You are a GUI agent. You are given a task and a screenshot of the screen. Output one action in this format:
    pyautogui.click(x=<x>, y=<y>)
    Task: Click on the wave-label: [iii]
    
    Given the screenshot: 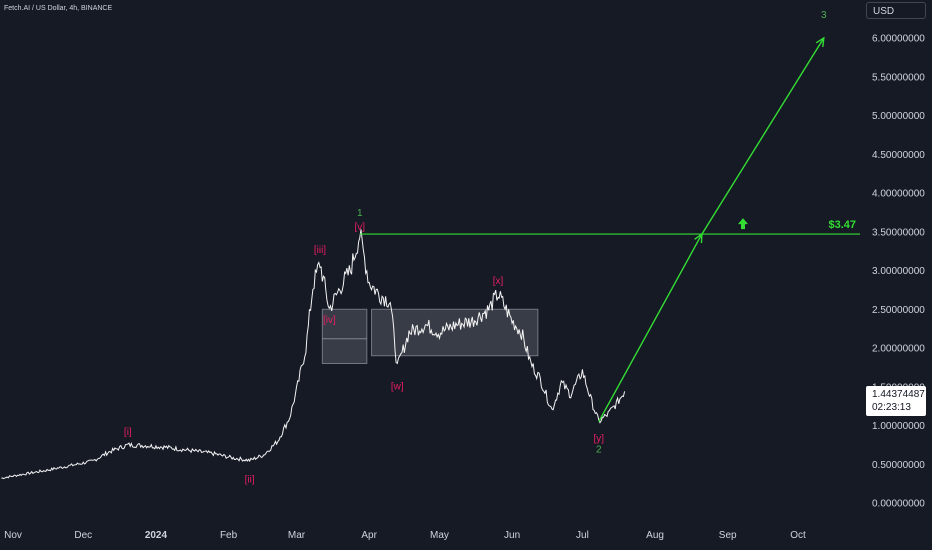 What is the action you would take?
    pyautogui.click(x=320, y=250)
    